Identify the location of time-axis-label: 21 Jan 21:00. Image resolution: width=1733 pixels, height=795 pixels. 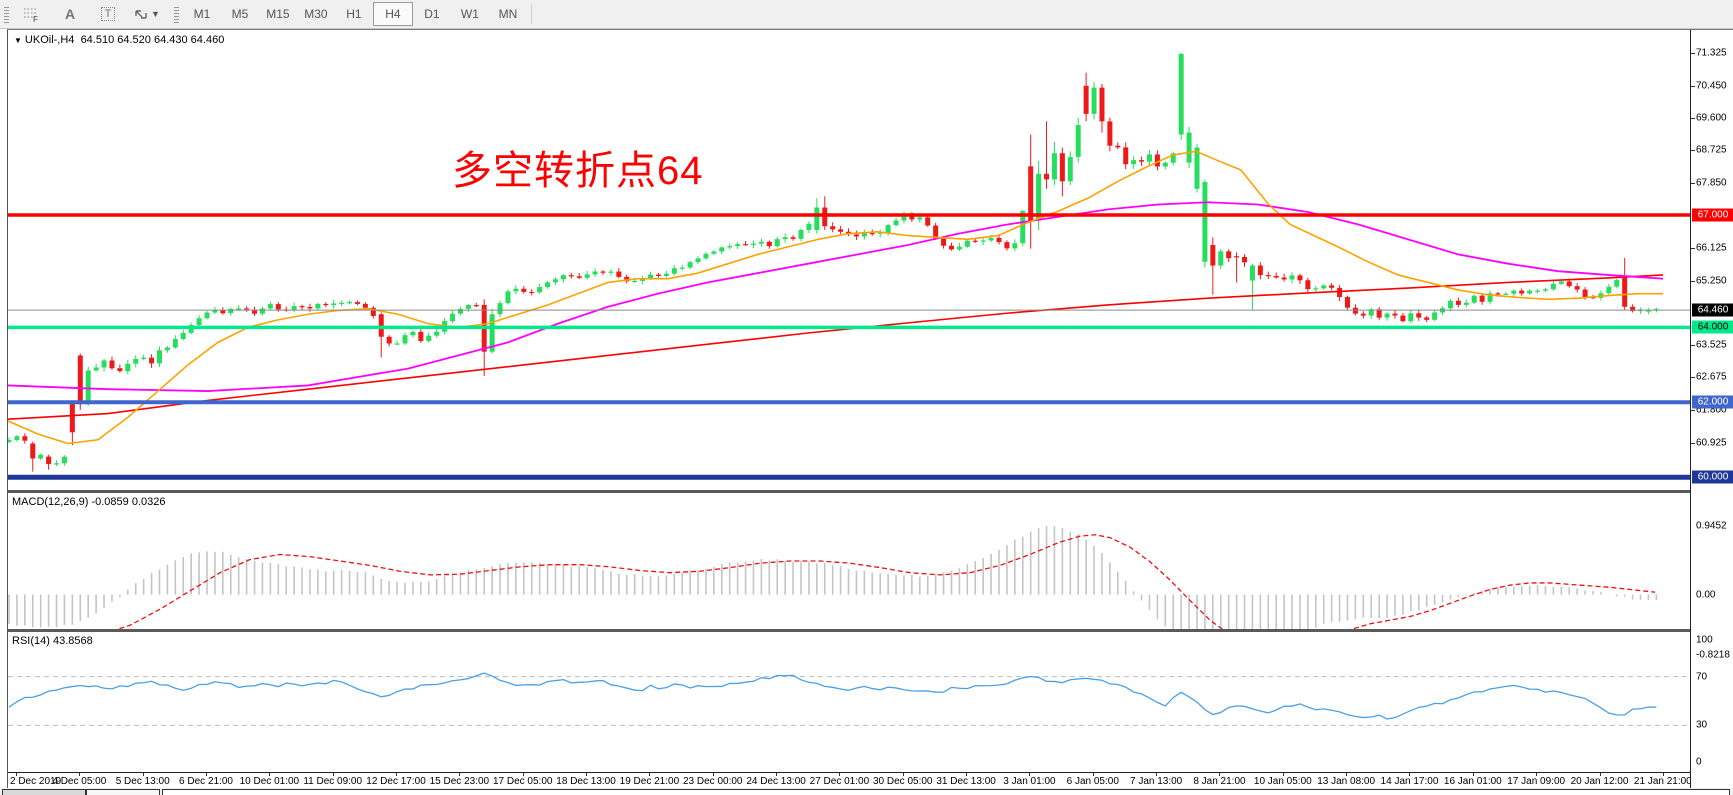
(1662, 781).